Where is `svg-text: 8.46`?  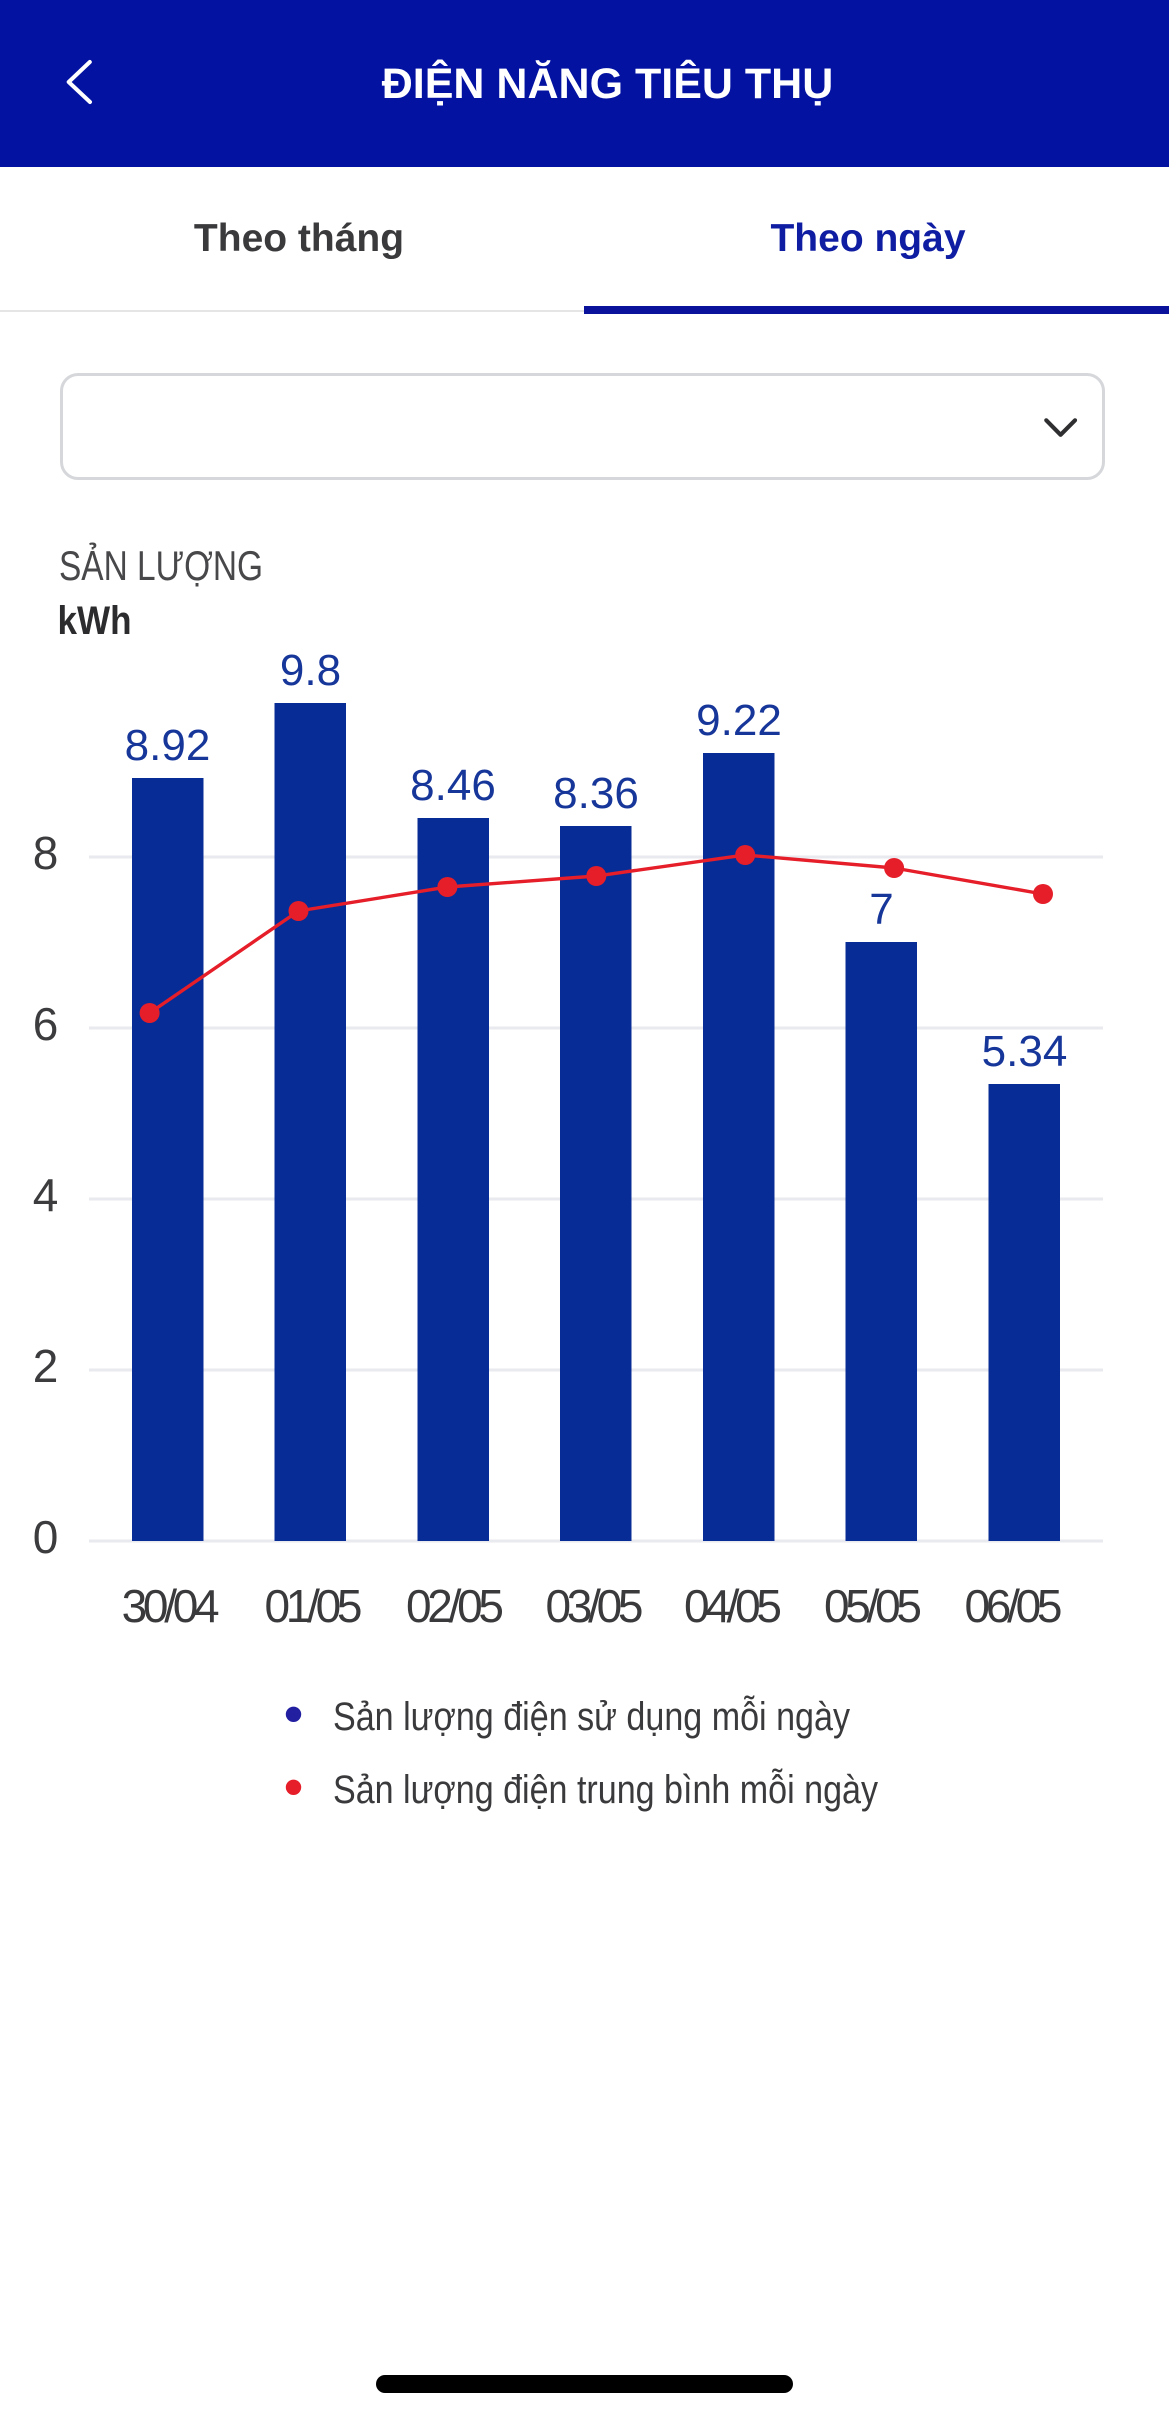
svg-text: 8.46 is located at coordinates (453, 785).